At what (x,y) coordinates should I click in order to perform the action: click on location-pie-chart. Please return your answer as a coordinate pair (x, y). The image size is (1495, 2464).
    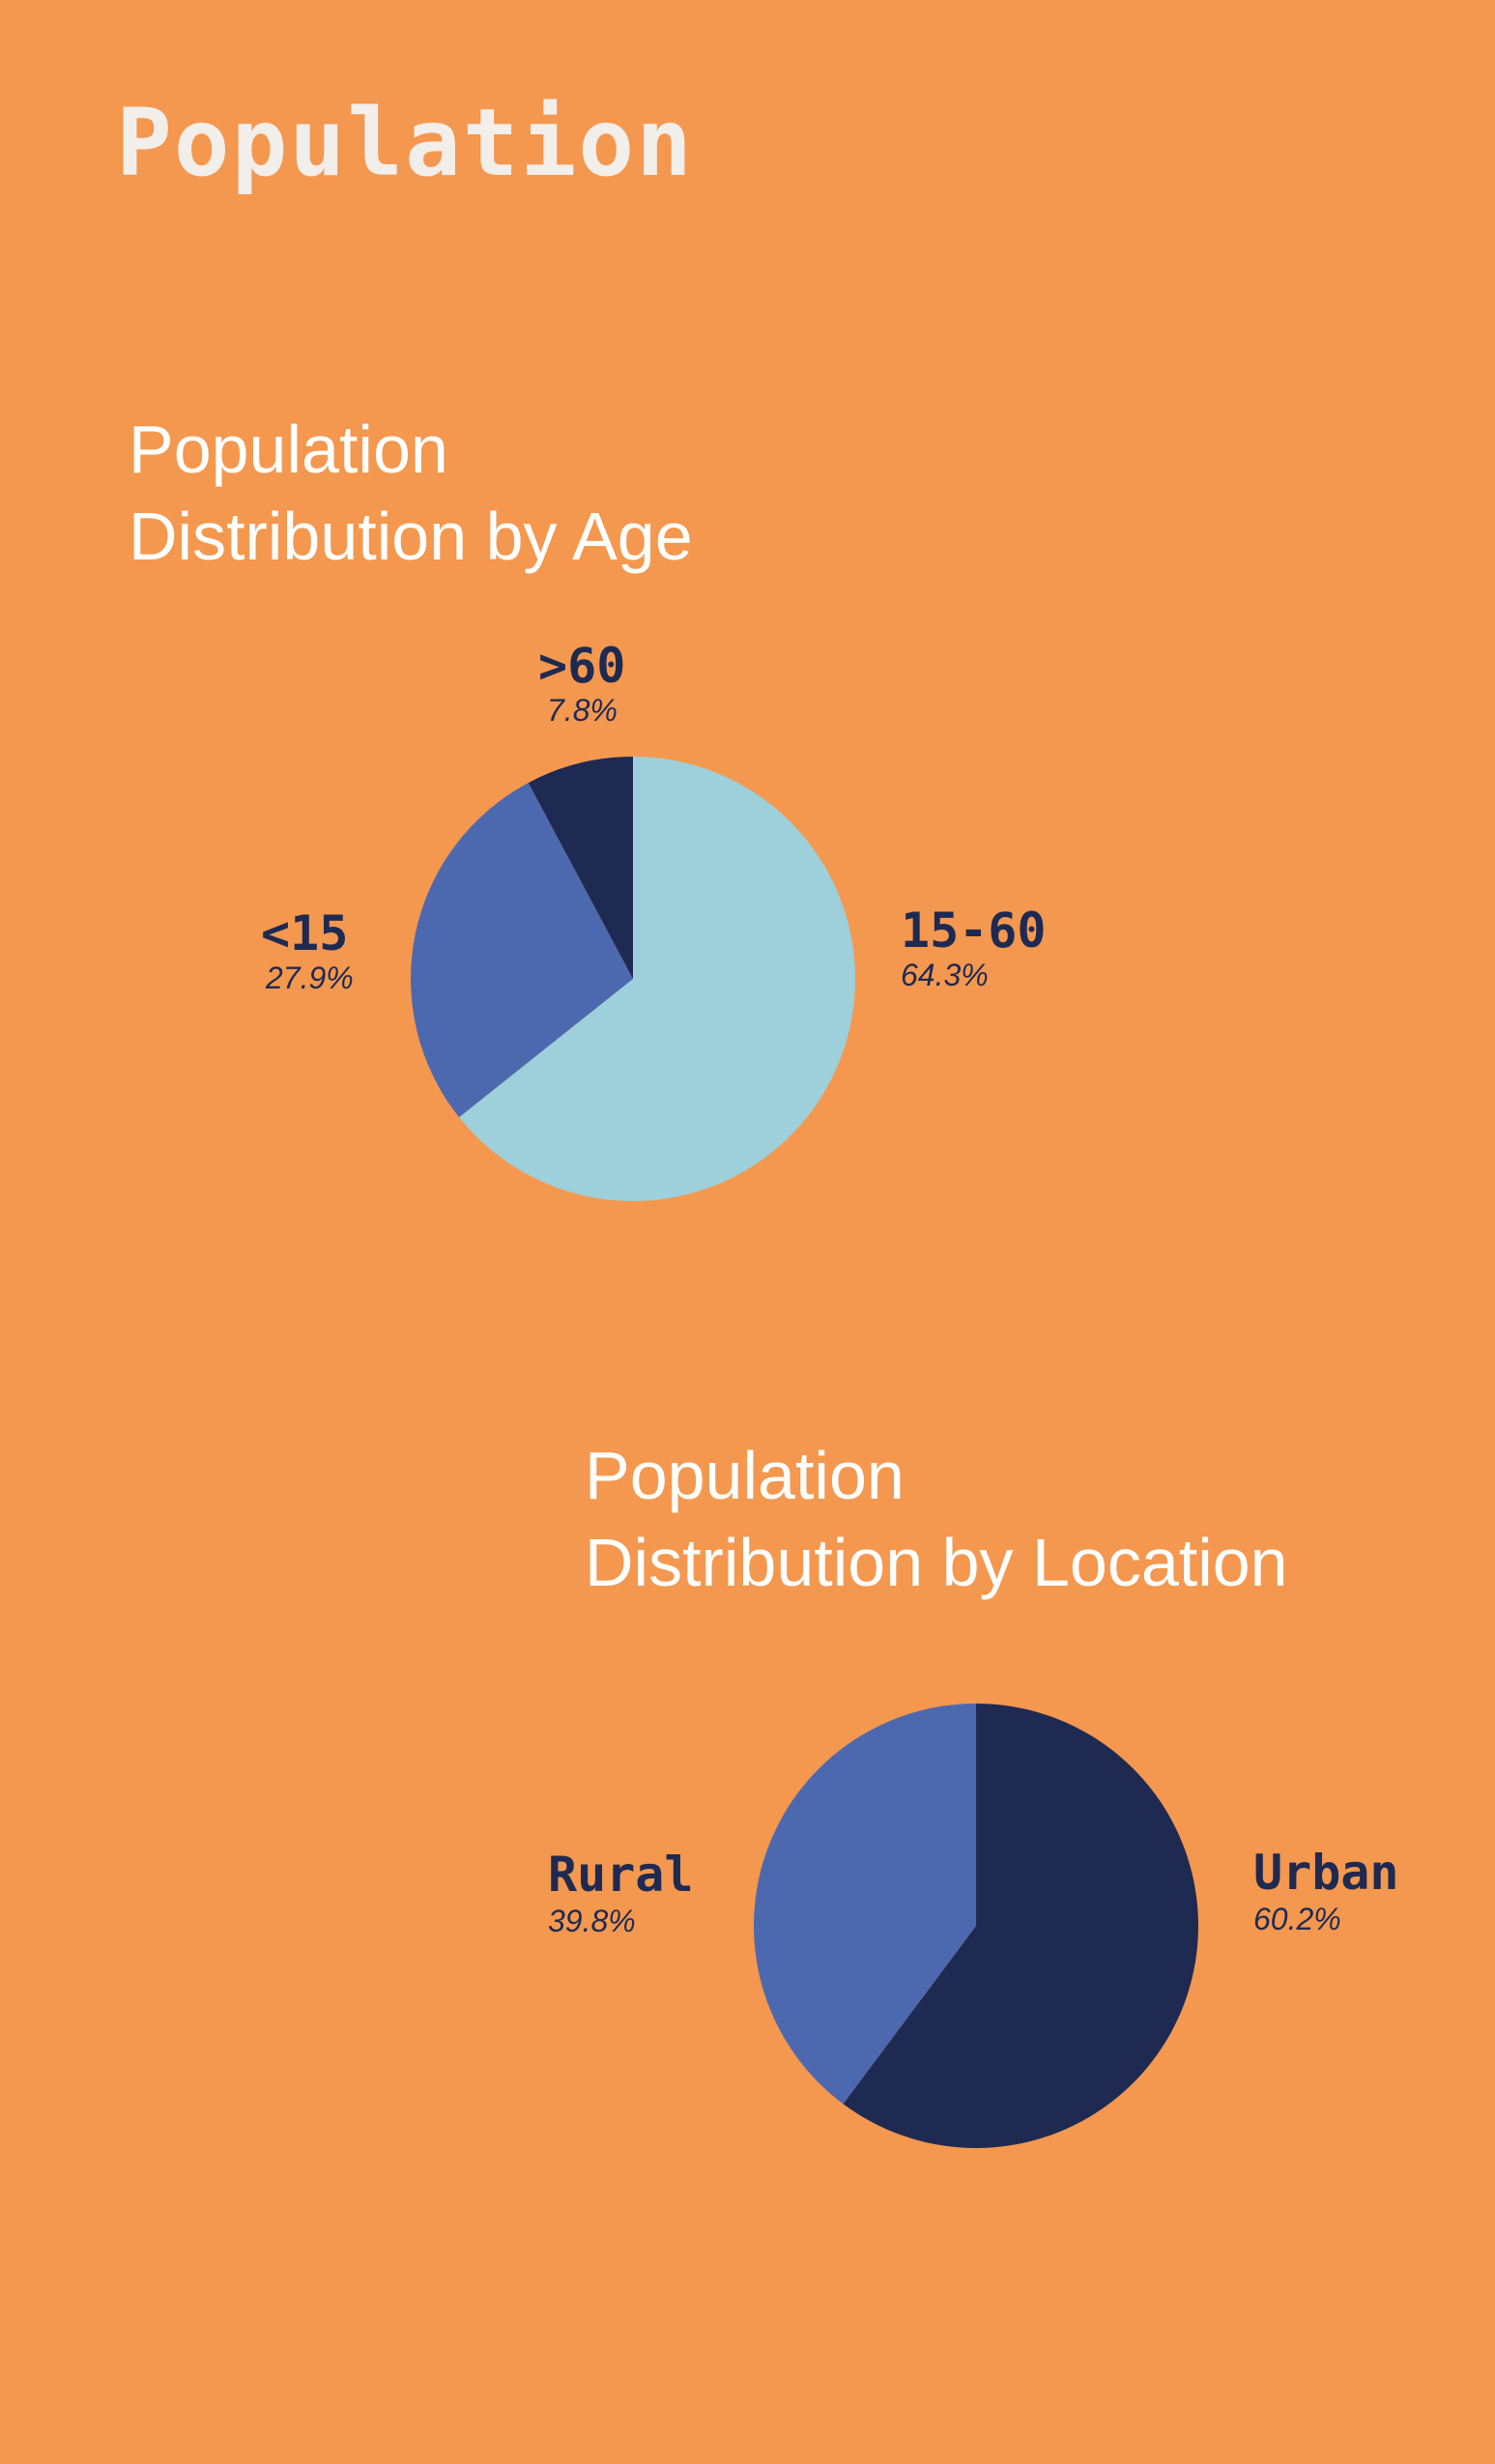
    Looking at the image, I should click on (975, 1926).